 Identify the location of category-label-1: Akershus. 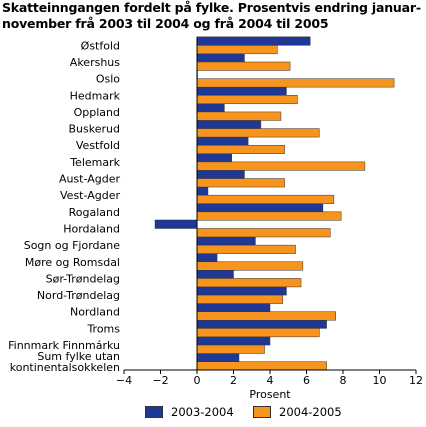
(95, 62).